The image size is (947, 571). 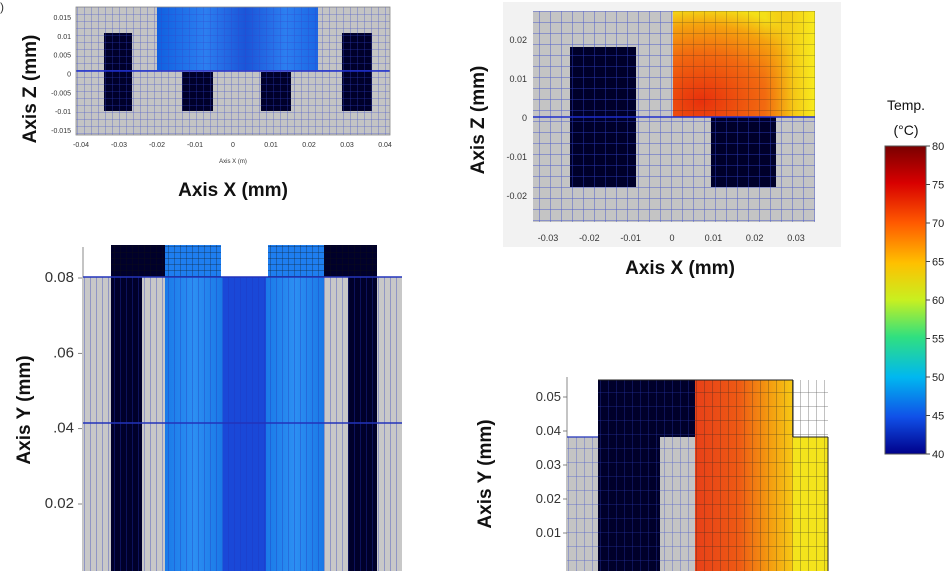 What do you see at coordinates (63, 428) in the screenshot?
I see `y-tick-label: .04` at bounding box center [63, 428].